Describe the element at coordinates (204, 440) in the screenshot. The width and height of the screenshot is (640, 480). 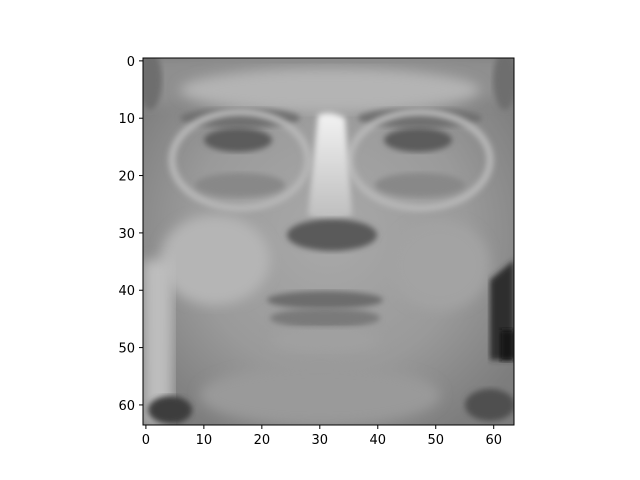
I see `x-tick-label: 10` at that location.